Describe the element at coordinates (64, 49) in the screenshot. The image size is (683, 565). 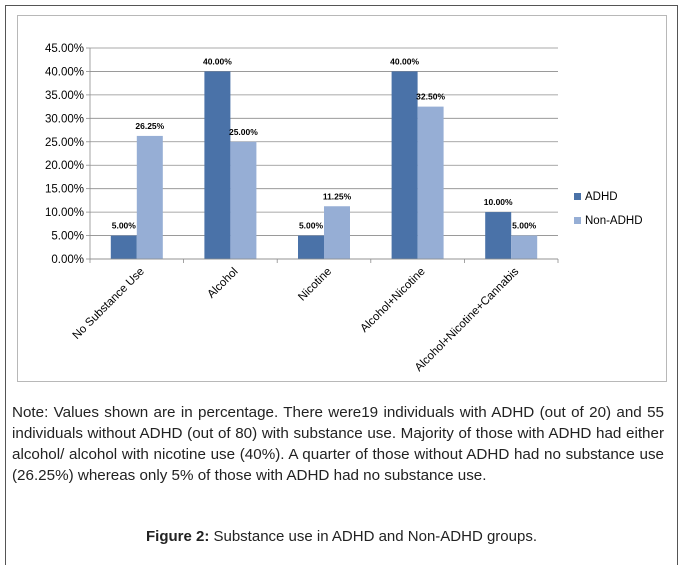
I see `y-tick-label: 45.00%` at that location.